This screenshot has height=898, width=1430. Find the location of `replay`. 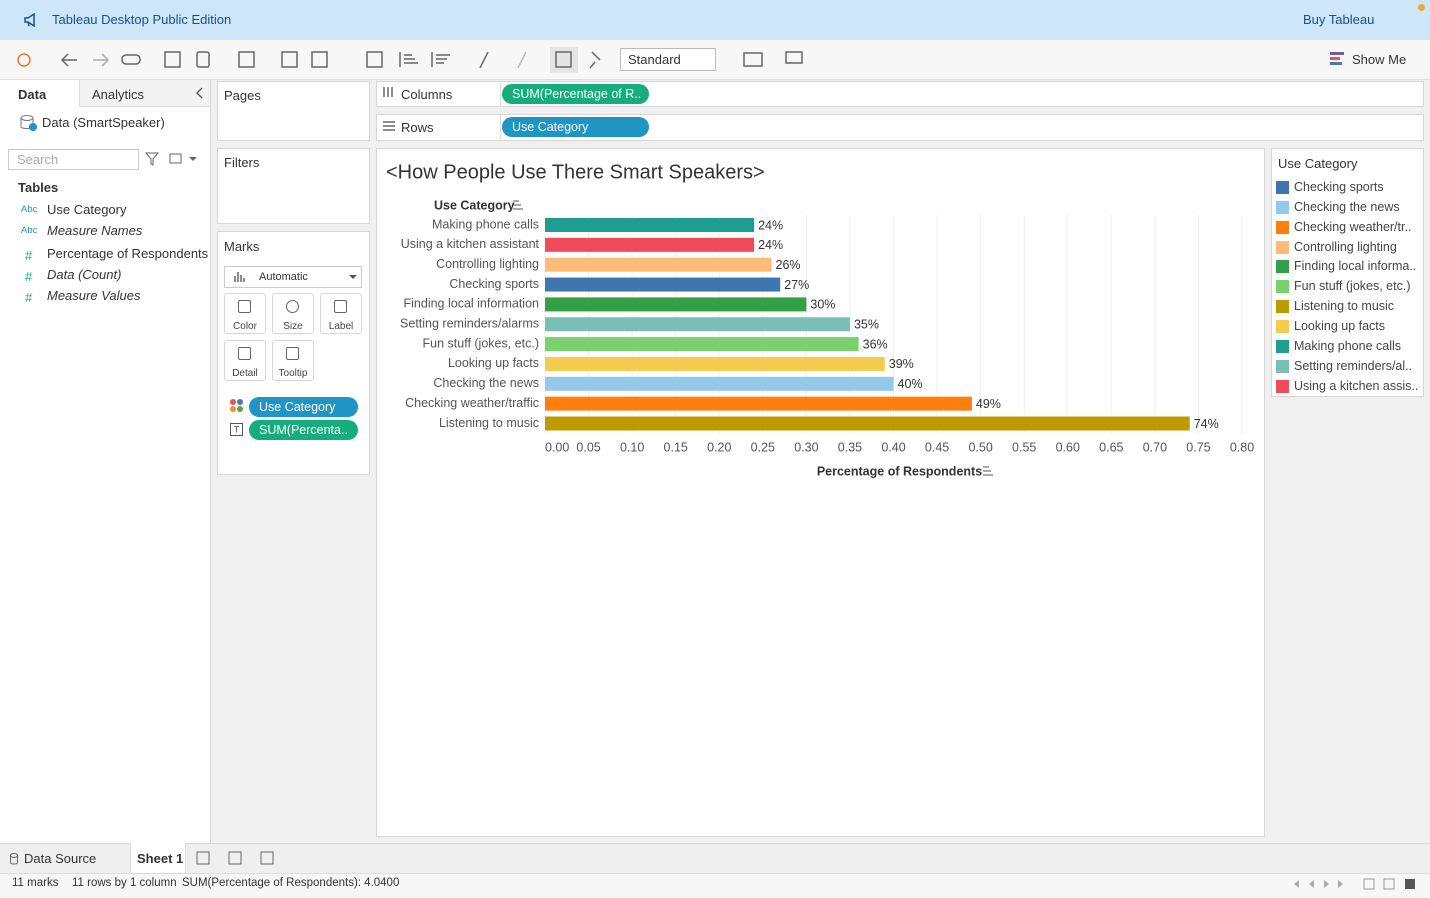

replay is located at coordinates (131, 59).